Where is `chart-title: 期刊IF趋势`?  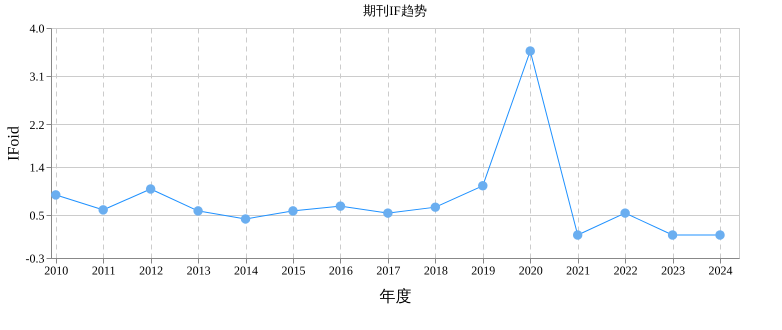
chart-title: 期刊IF趋势 is located at coordinates (395, 10).